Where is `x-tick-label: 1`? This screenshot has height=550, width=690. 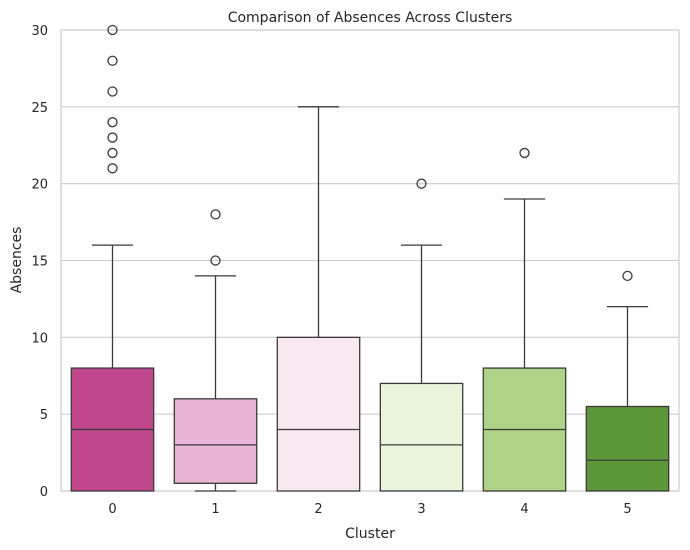
x-tick-label: 1 is located at coordinates (215, 509).